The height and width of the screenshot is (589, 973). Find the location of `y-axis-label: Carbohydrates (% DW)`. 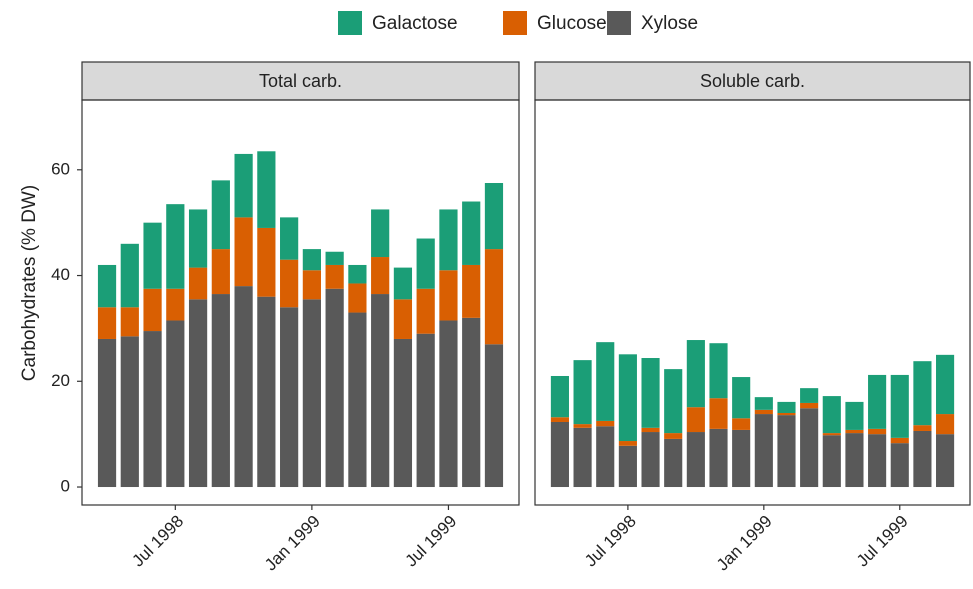

y-axis-label: Carbohydrates (% DW) is located at coordinates (29, 283).